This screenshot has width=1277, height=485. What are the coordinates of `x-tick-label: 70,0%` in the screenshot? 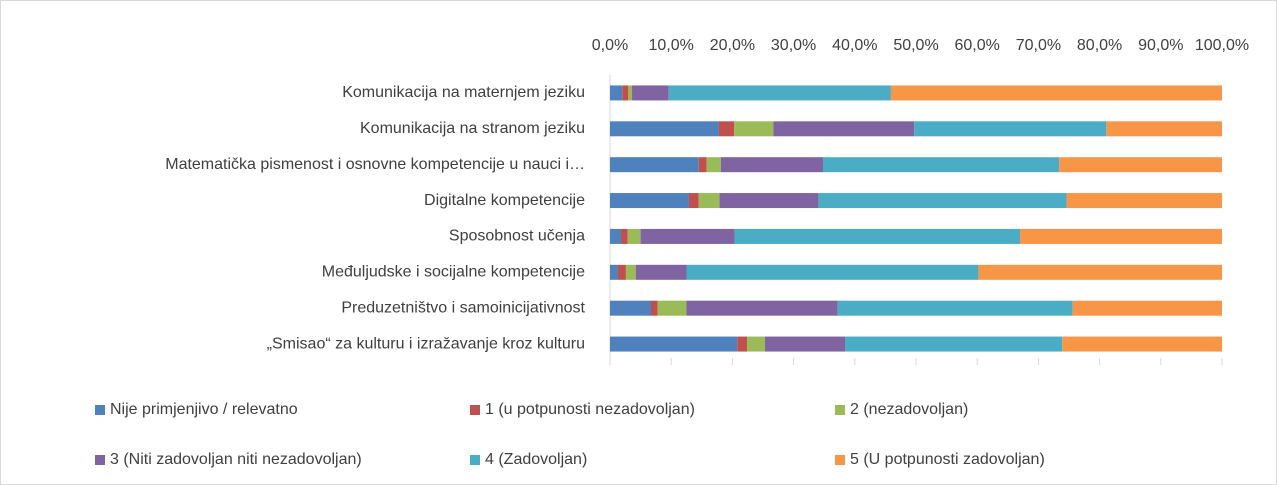 It's located at (1038, 45).